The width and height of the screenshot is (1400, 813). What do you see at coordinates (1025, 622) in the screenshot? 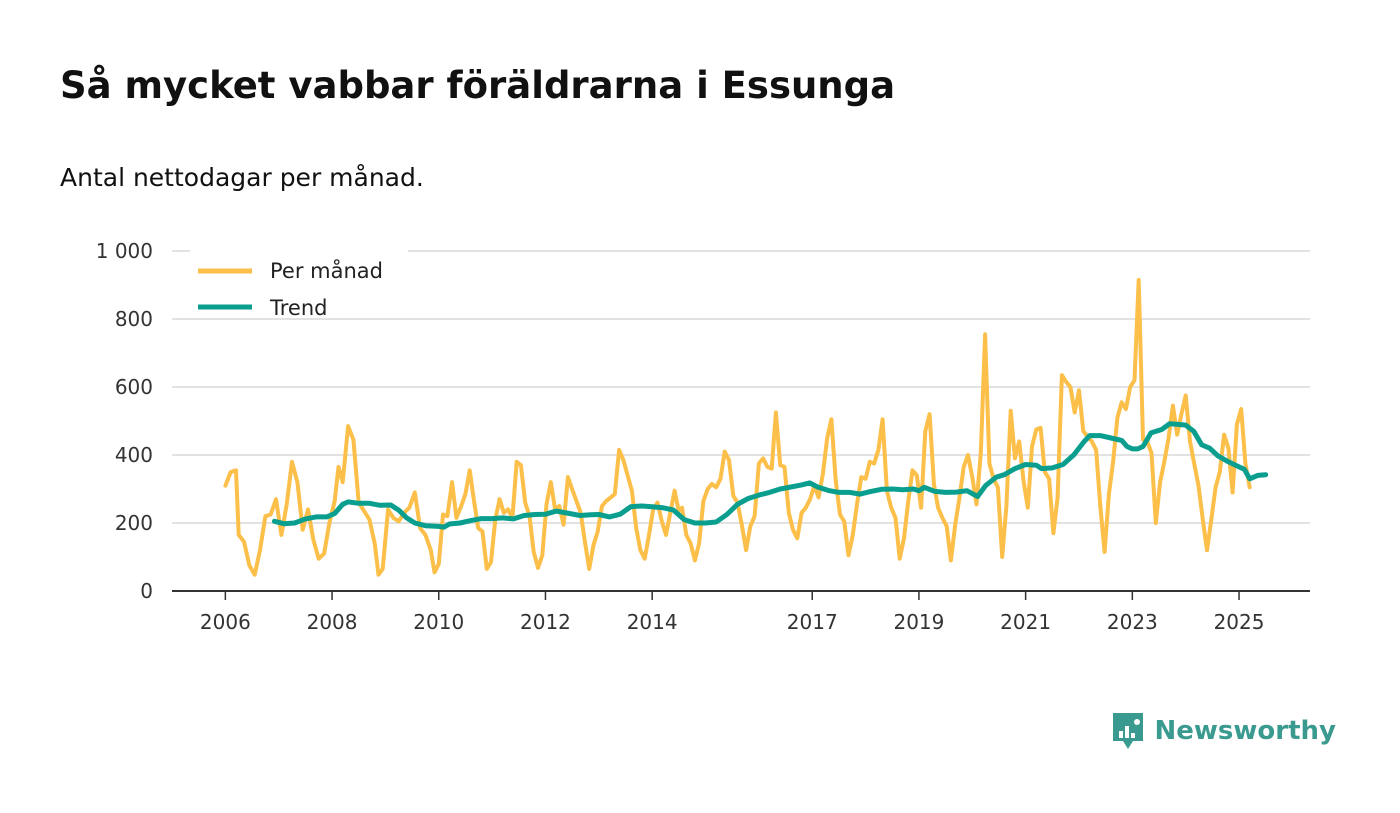
I see `x-tick-label: 2021` at bounding box center [1025, 622].